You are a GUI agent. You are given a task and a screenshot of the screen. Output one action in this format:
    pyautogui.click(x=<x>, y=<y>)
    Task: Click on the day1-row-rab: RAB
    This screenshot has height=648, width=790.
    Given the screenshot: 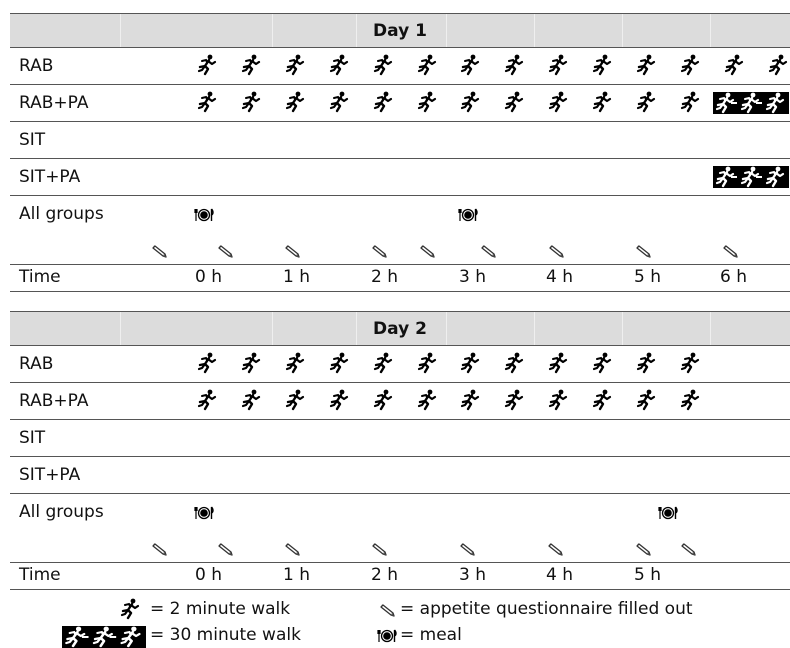 What is the action you would take?
    pyautogui.click(x=400, y=66)
    